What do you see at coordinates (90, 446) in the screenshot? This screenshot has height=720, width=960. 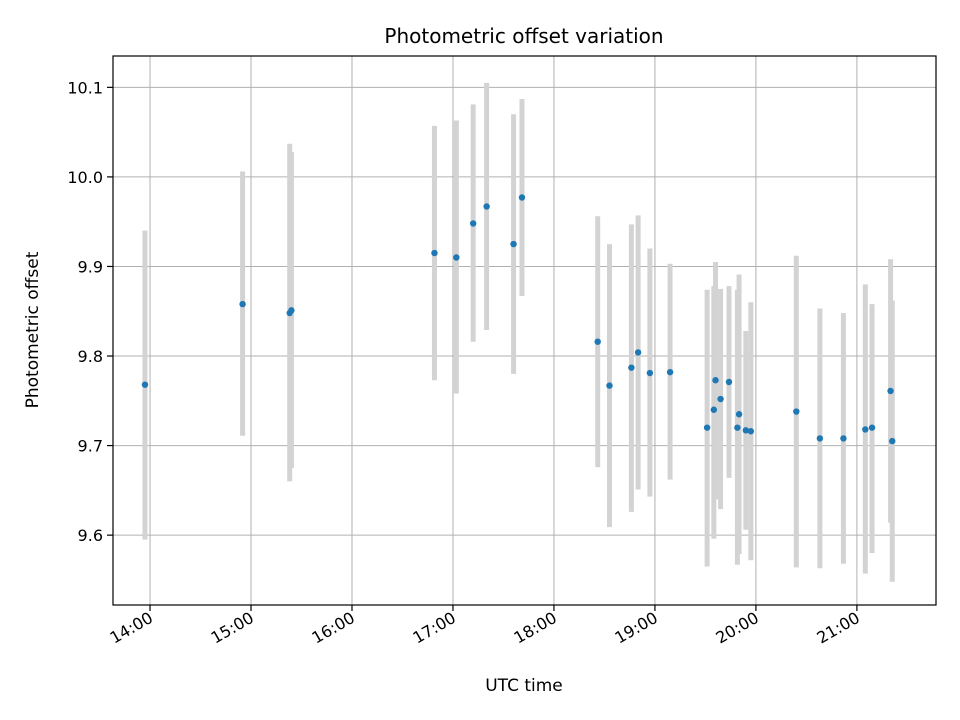 I see `y-tick-label: 9.7` at bounding box center [90, 446].